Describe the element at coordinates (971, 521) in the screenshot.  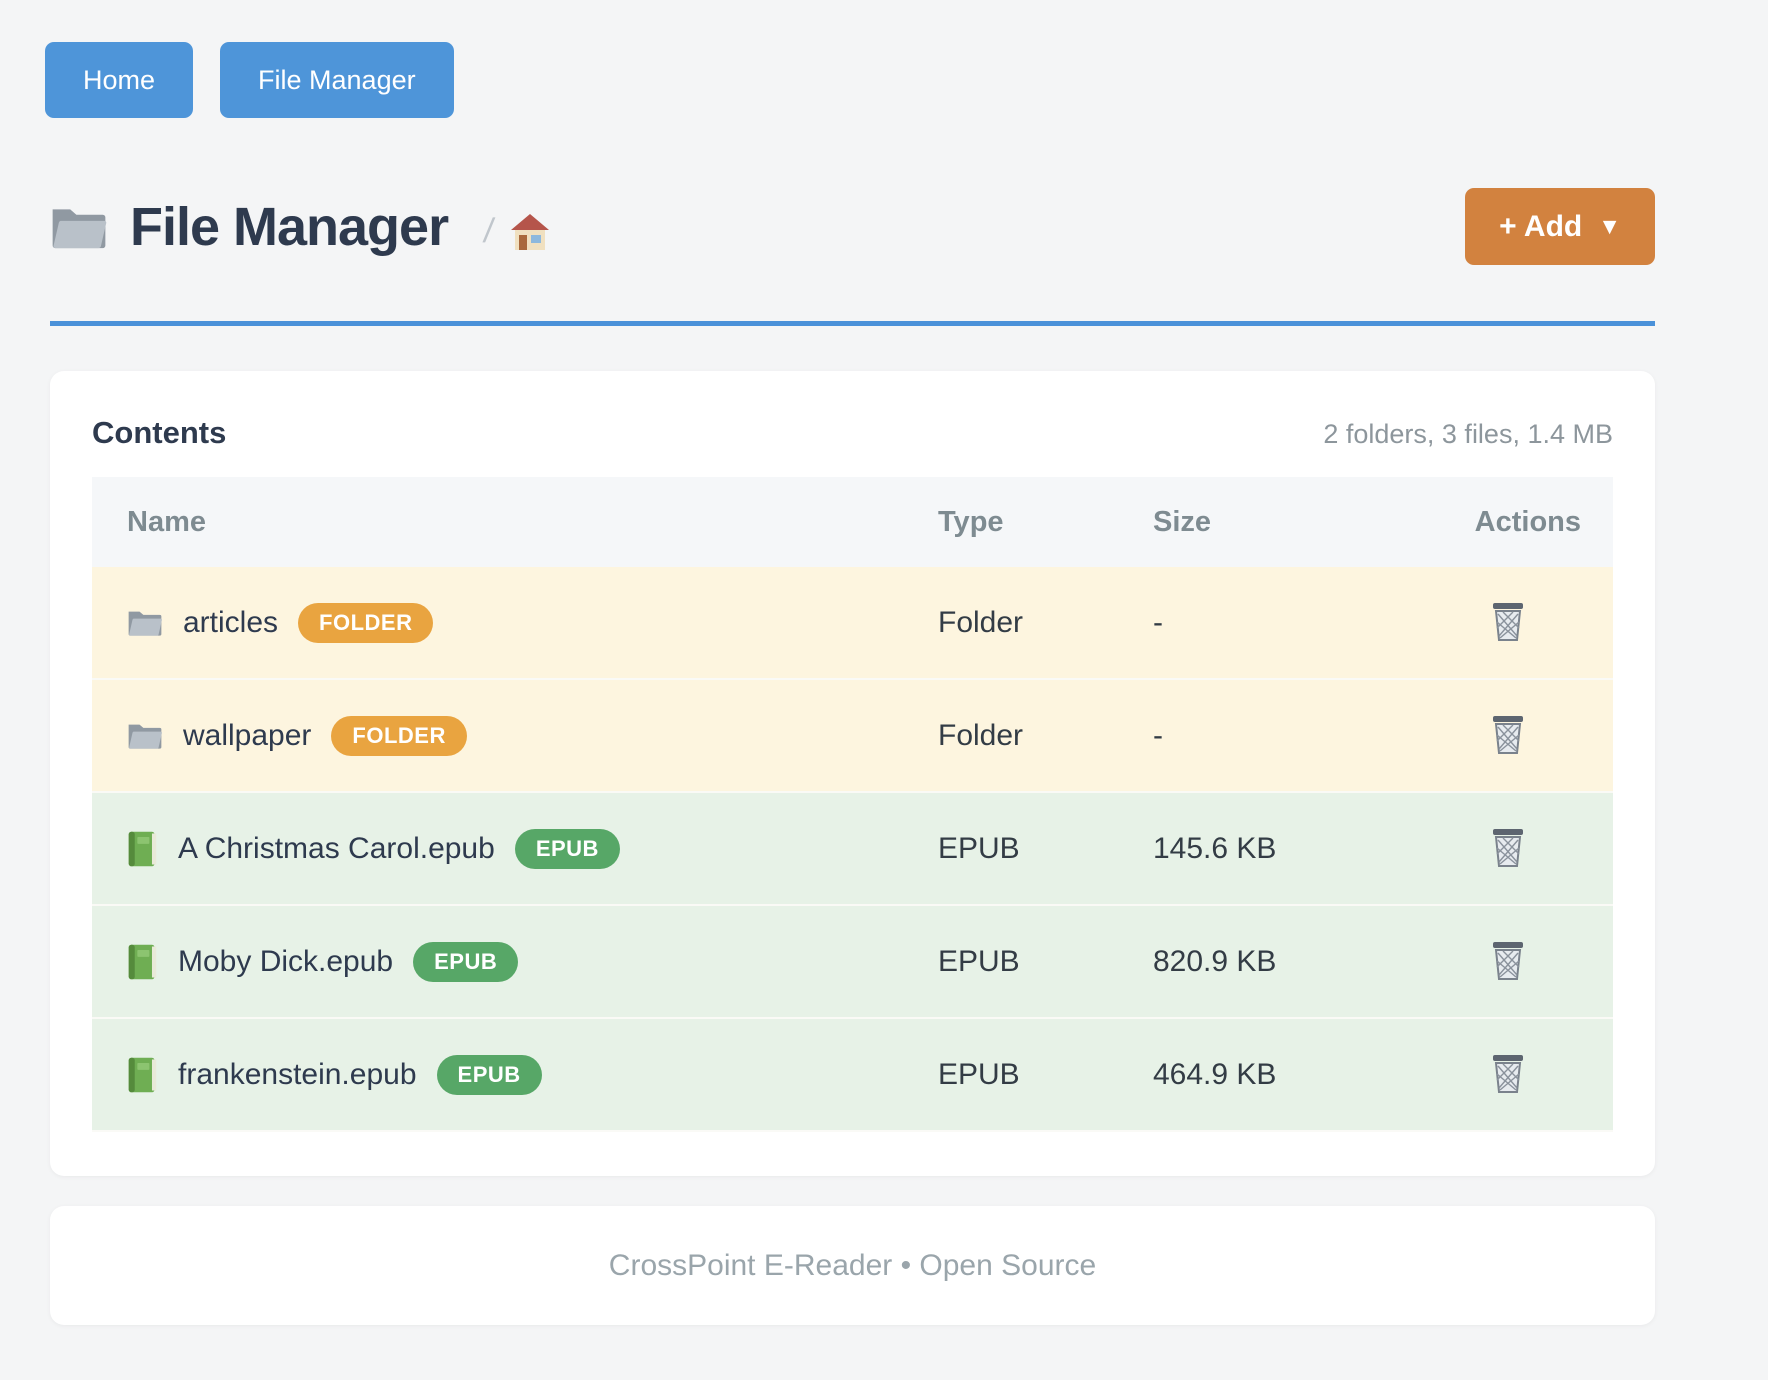
I see `column-header-type: Type` at that location.